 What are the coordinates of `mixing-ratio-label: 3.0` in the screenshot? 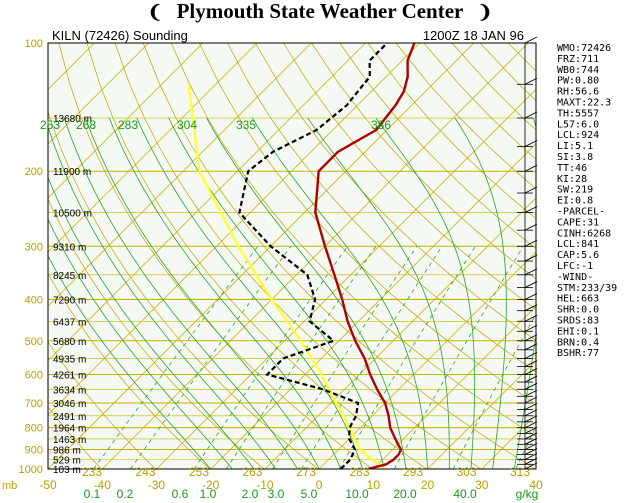 It's located at (276, 494).